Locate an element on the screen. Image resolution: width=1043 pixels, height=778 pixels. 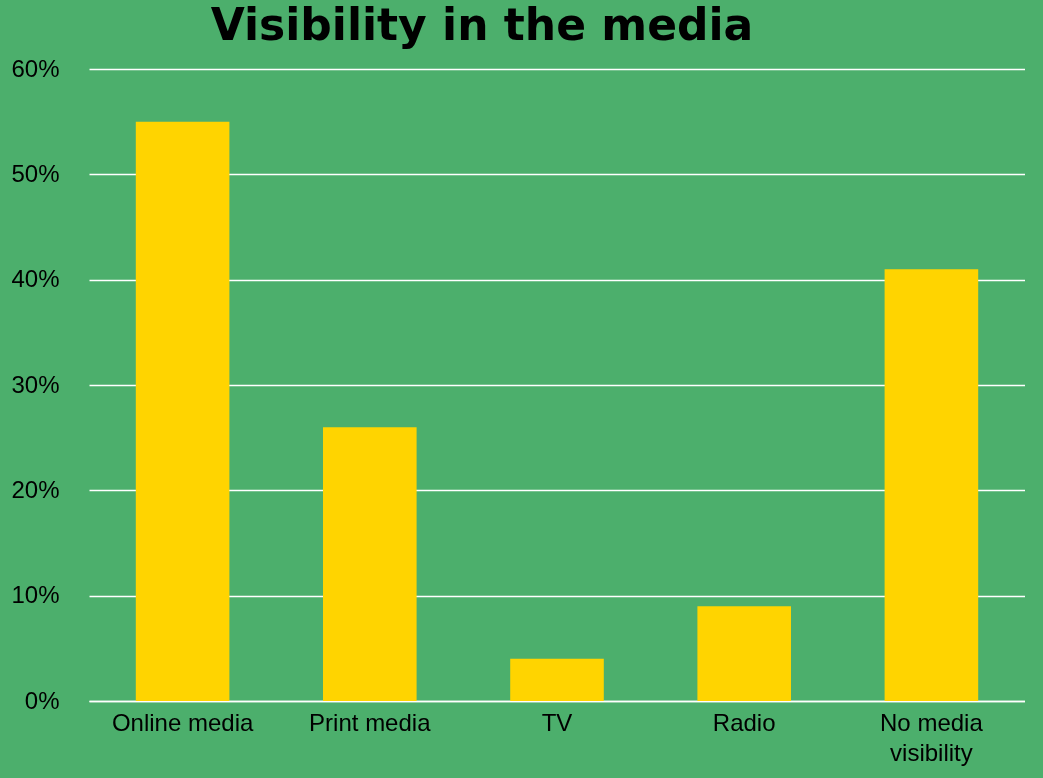
y-tick-label: 0% is located at coordinates (42, 700).